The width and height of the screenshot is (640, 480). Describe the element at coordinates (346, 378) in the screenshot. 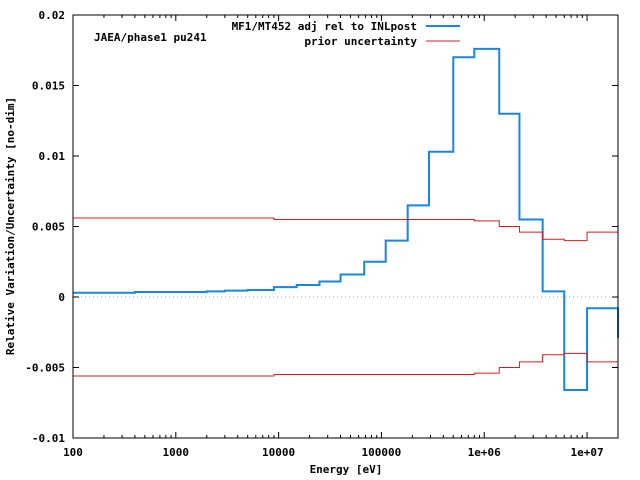

I see `series-prior-uncertainty-negative-line` at that location.